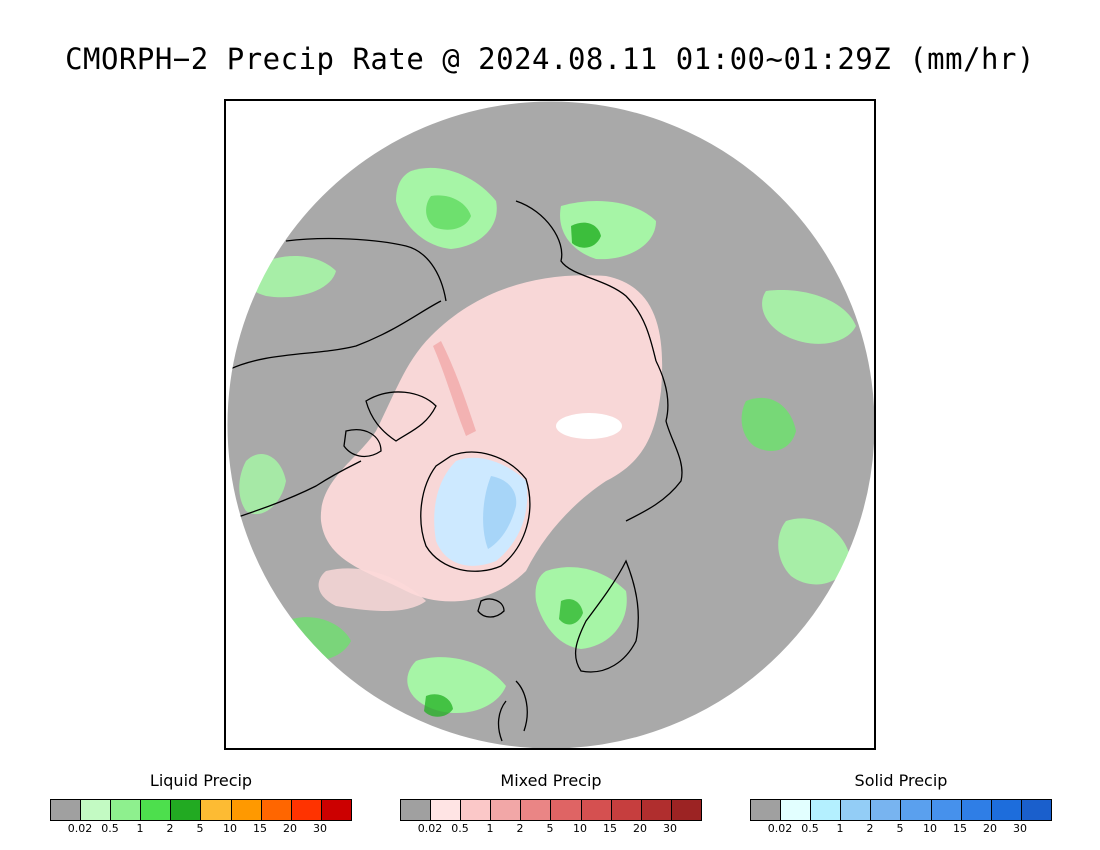 The width and height of the screenshot is (1100, 850). Describe the element at coordinates (780, 828) in the screenshot. I see `legend-solid-tick-label: 0.02` at that location.